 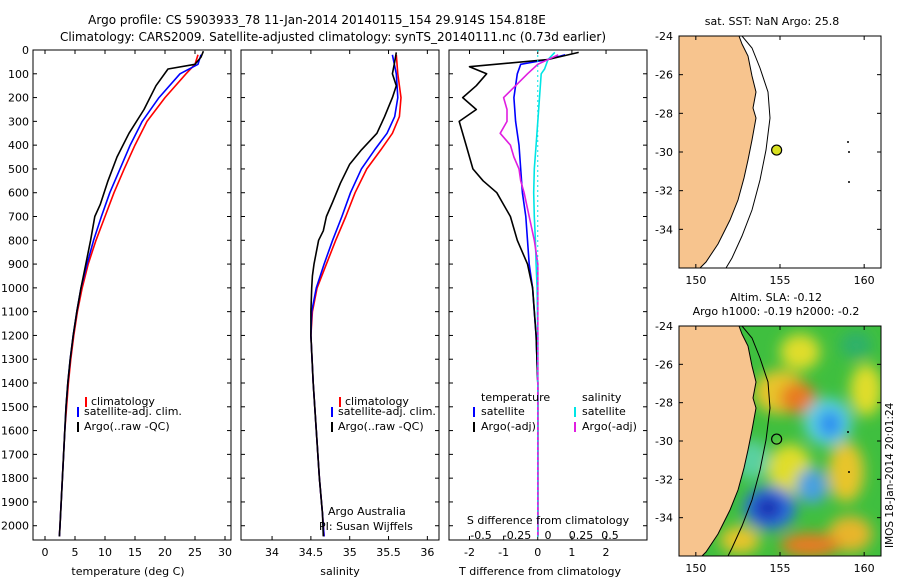 What do you see at coordinates (165, 552) in the screenshot?
I see `x-tick-label: 20` at bounding box center [165, 552].